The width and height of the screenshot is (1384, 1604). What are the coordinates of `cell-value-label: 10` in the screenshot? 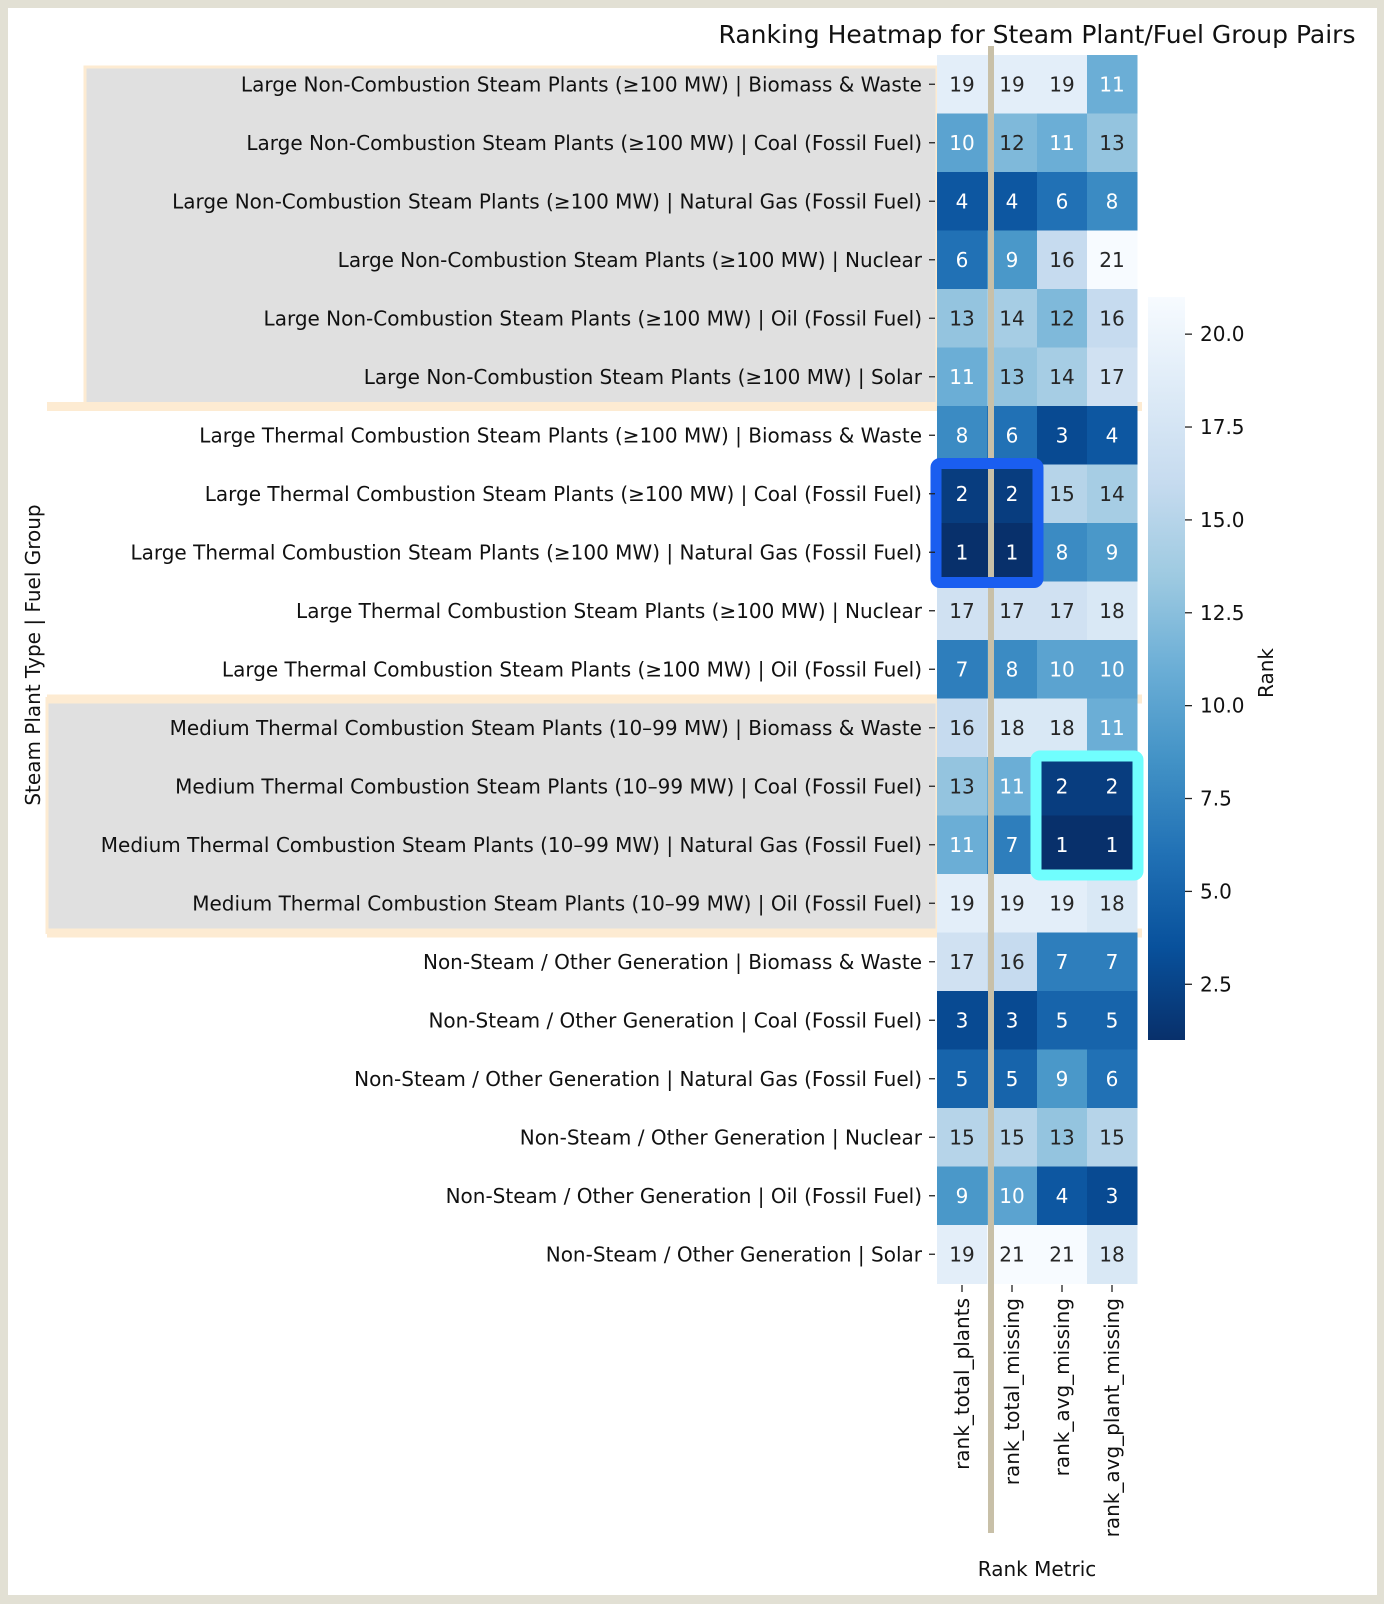 It's located at (1011, 1196).